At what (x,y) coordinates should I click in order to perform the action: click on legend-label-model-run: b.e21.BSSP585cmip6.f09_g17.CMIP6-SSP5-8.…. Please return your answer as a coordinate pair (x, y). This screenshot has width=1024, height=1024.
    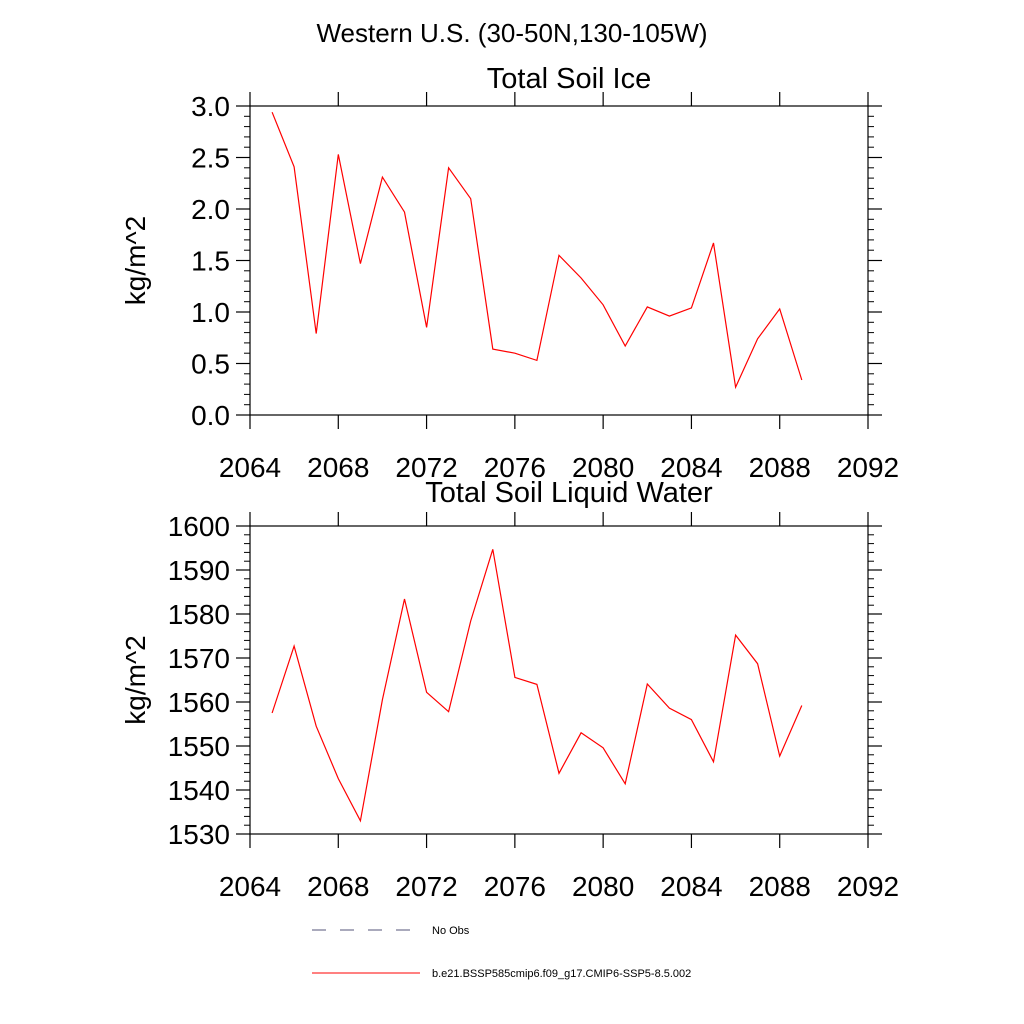
    Looking at the image, I should click on (561, 974).